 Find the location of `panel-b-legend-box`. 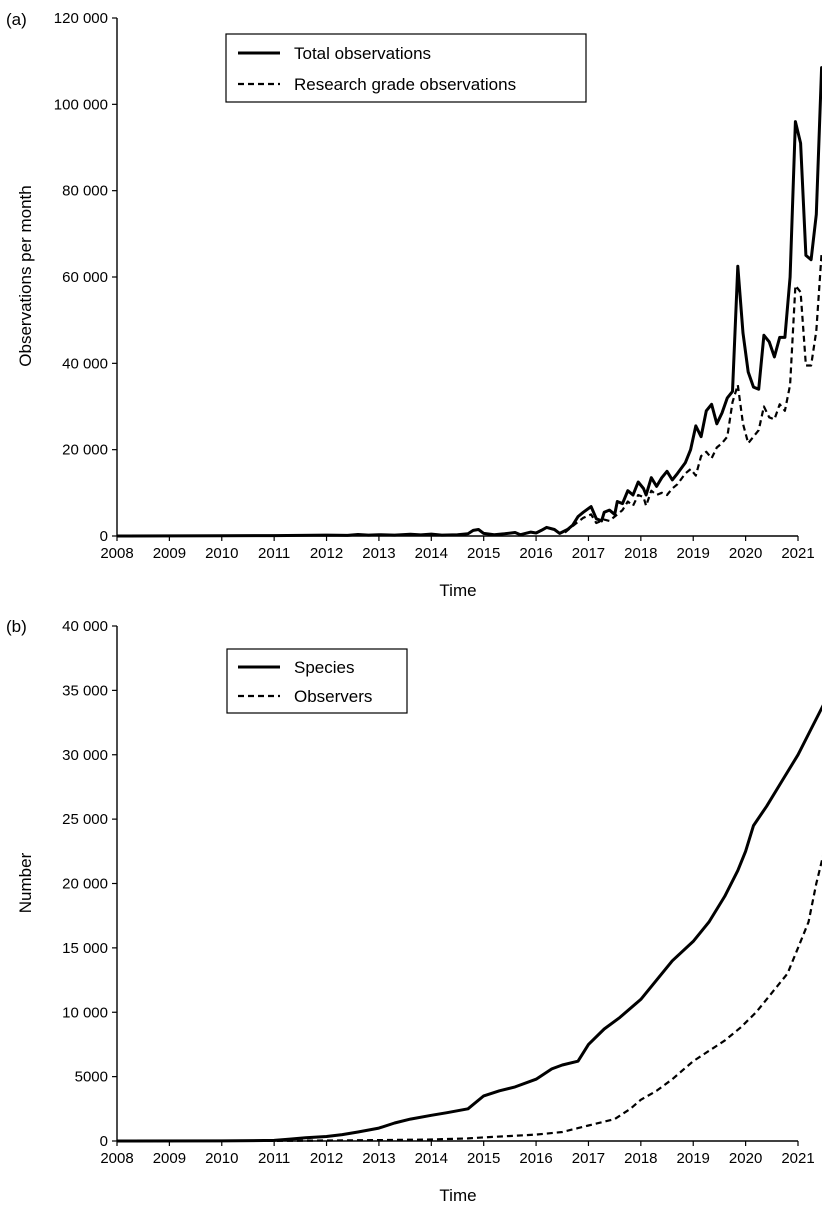

panel-b-legend-box is located at coordinates (317, 681).